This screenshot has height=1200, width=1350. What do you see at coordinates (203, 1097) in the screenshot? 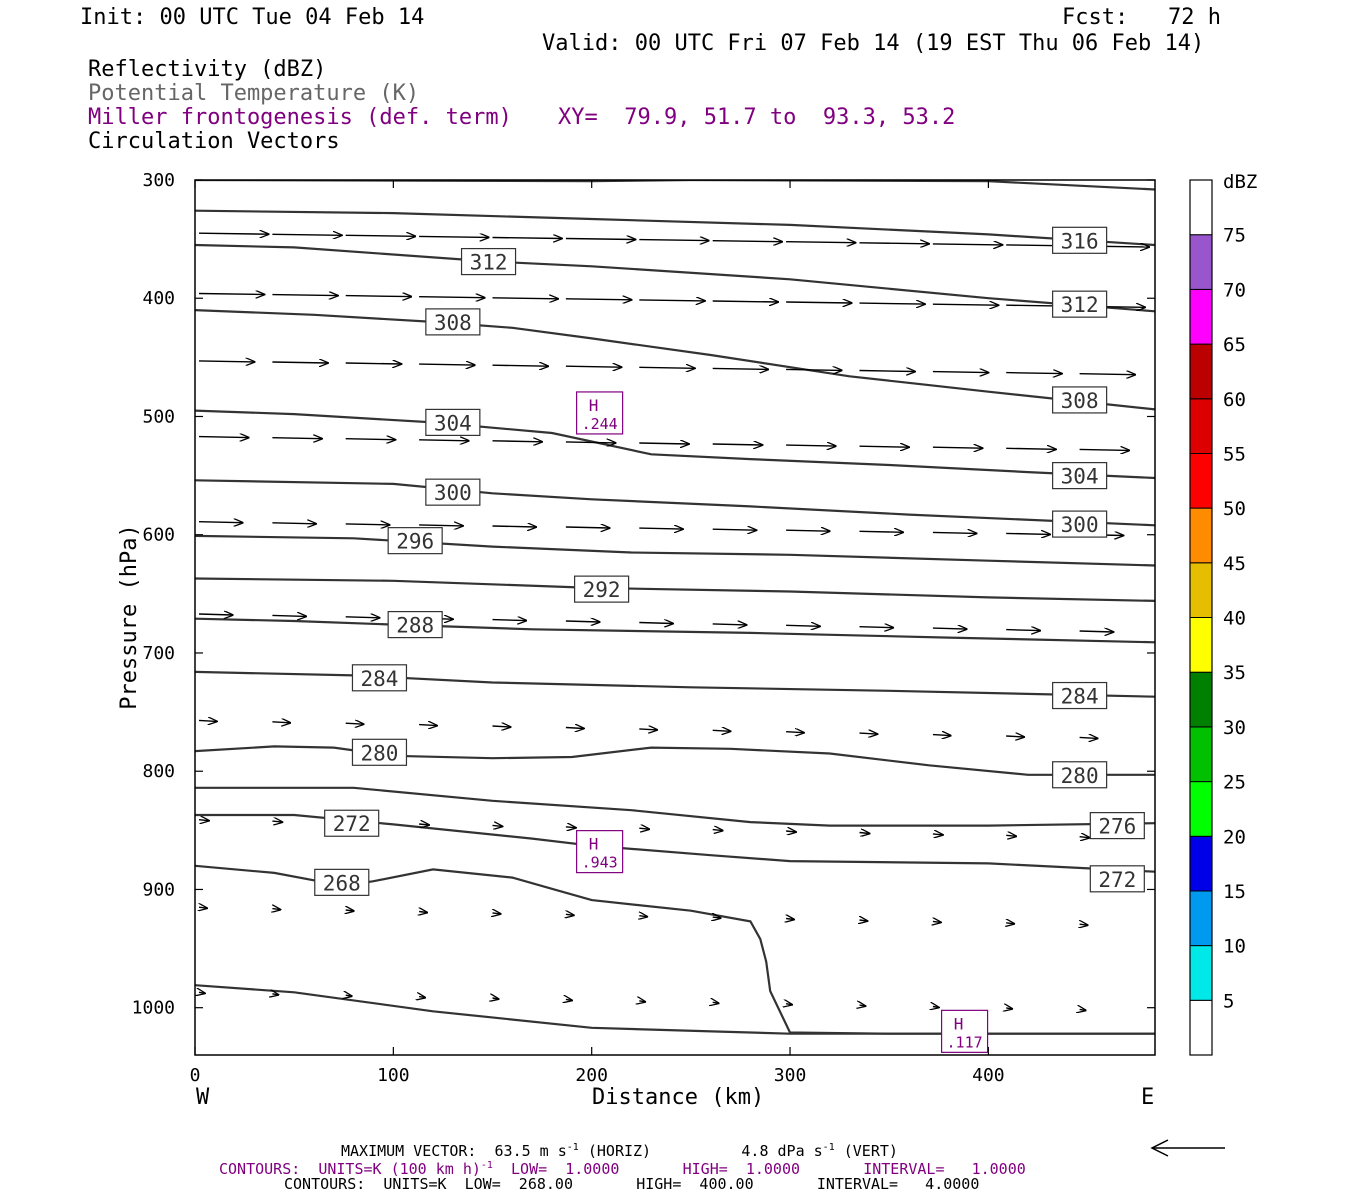
I see `x-axis-west: W` at bounding box center [203, 1097].